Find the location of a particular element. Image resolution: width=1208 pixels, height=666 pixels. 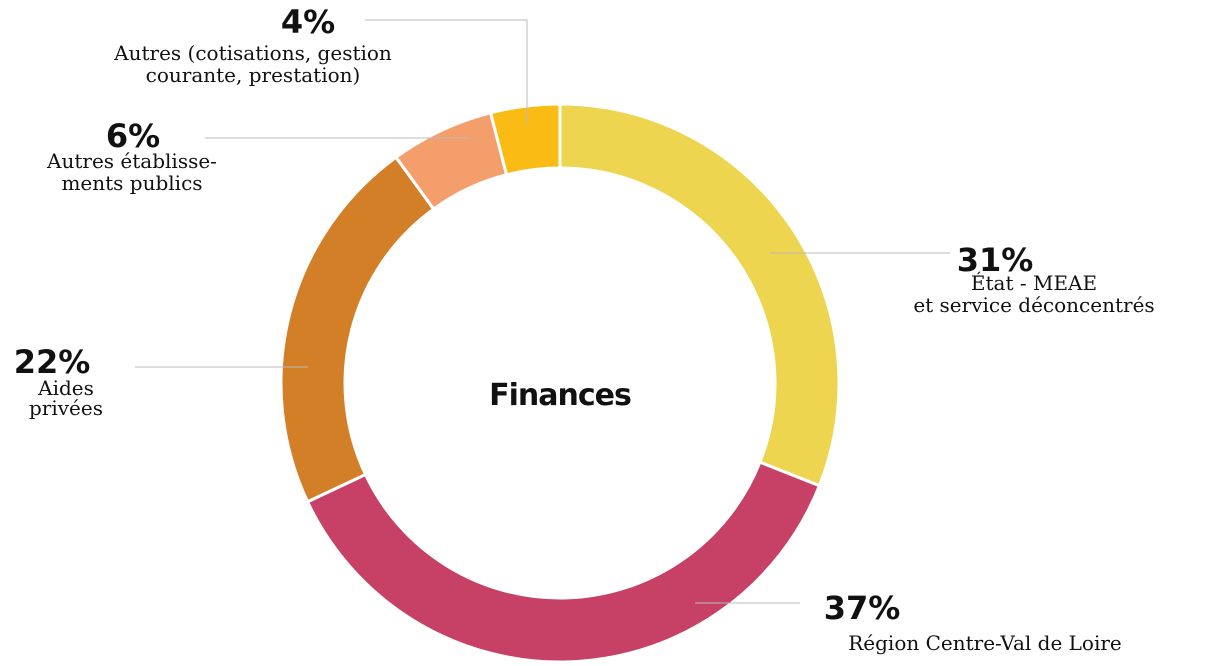

value-label: 4% is located at coordinates (308, 22).